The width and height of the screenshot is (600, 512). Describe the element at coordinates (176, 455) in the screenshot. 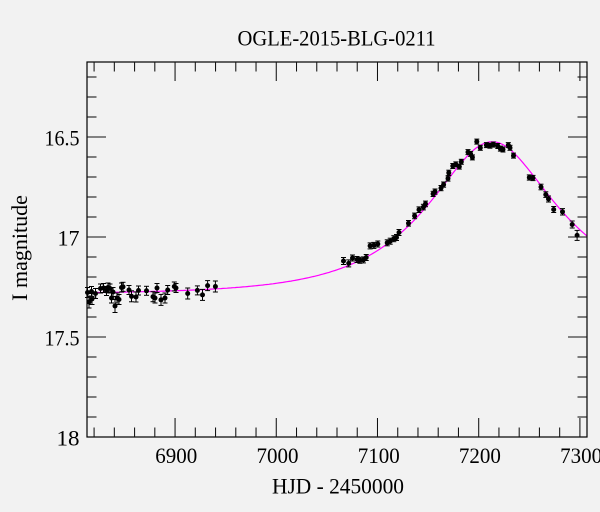

I see `svg-text: 6900` at that location.